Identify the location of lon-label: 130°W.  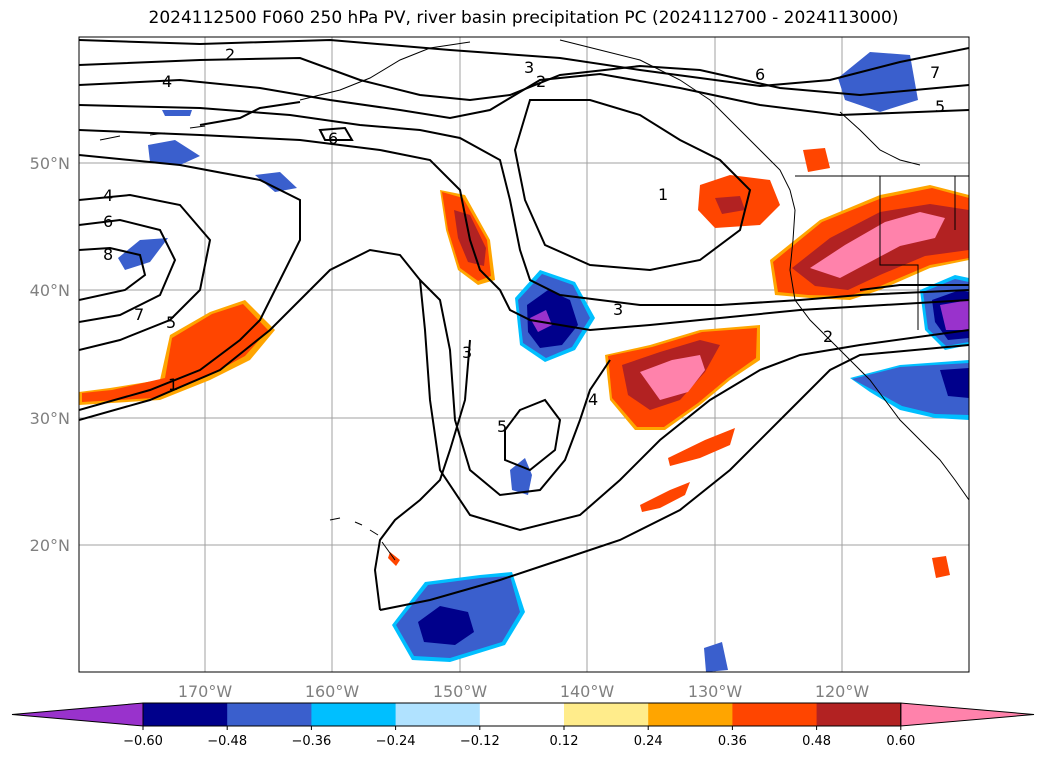
(715, 691).